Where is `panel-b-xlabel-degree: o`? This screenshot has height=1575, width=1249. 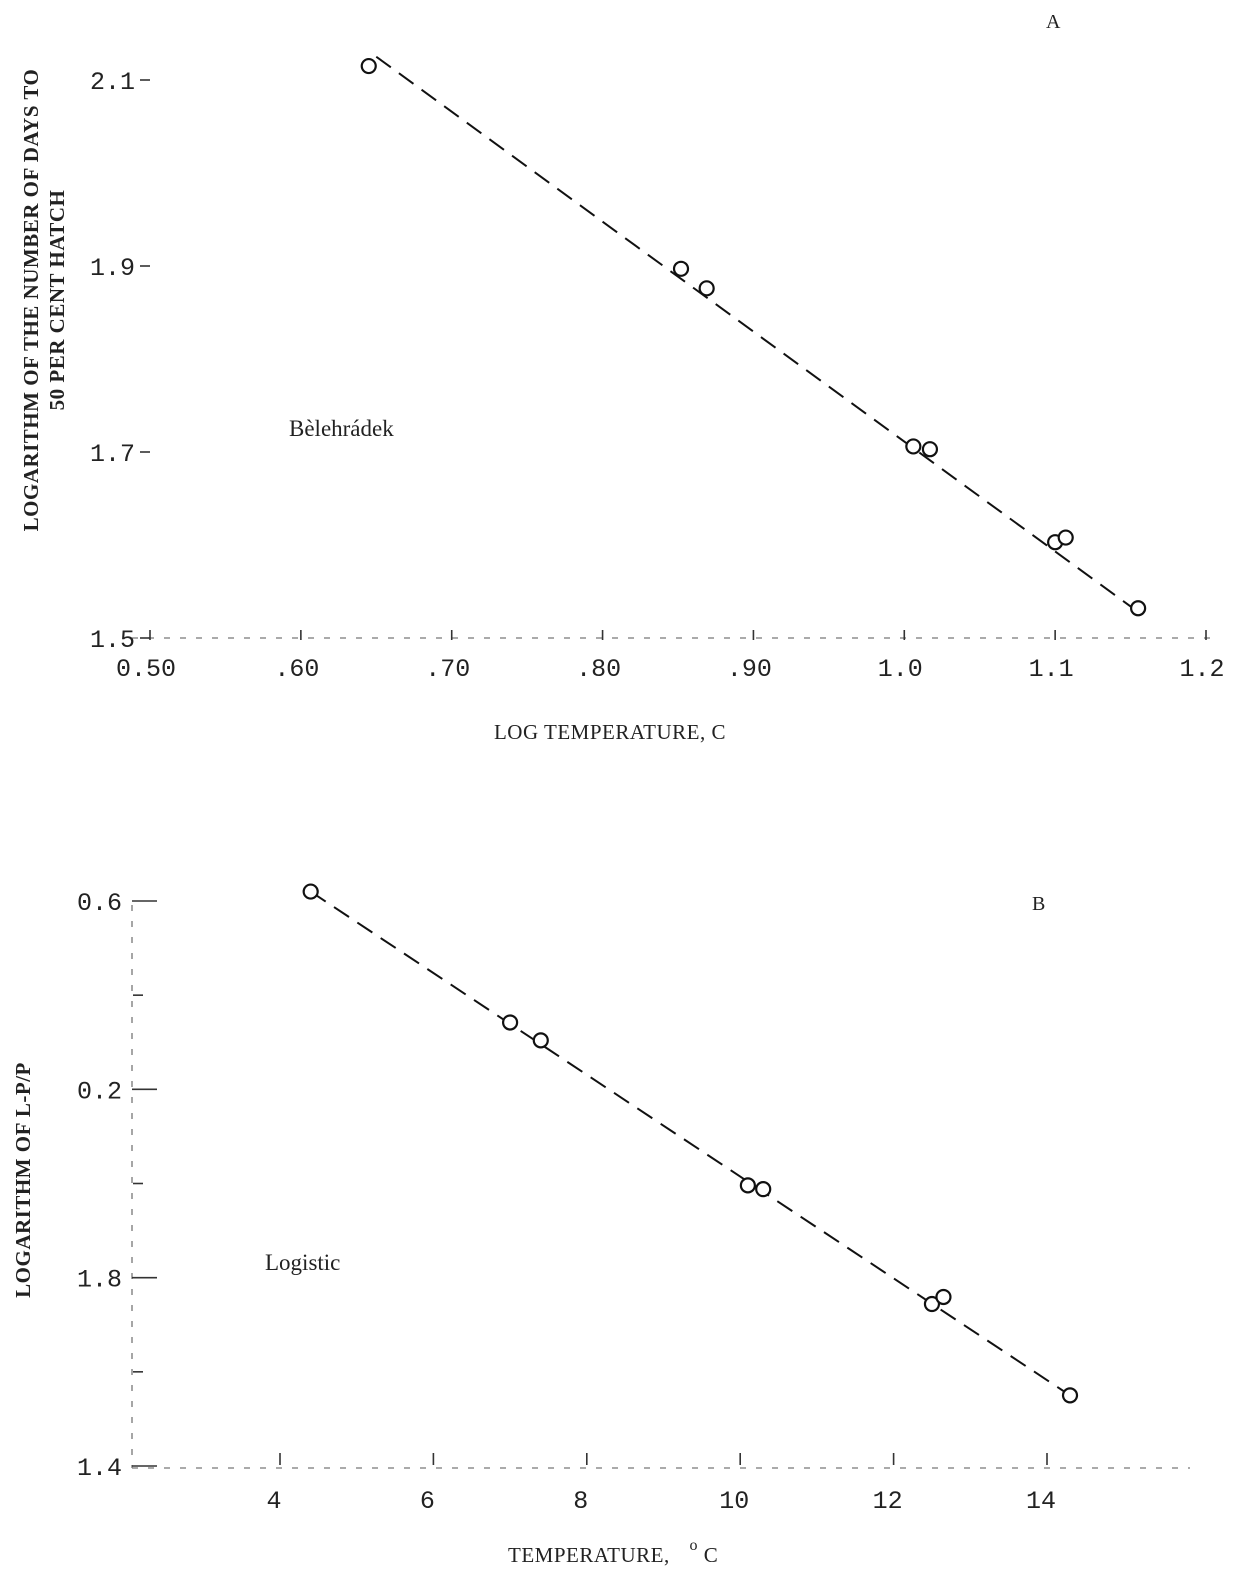
panel-b-xlabel-degree: o is located at coordinates (694, 1545).